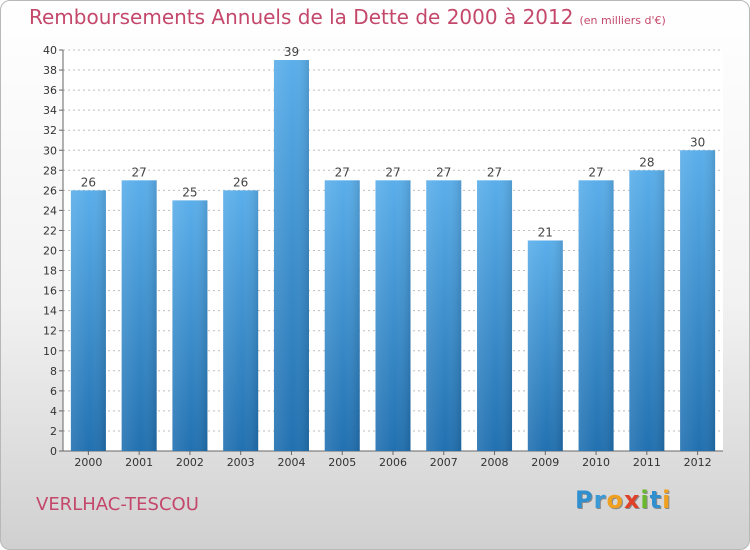  Describe the element at coordinates (53, 371) in the screenshot. I see `y-tick-label: 8` at that location.